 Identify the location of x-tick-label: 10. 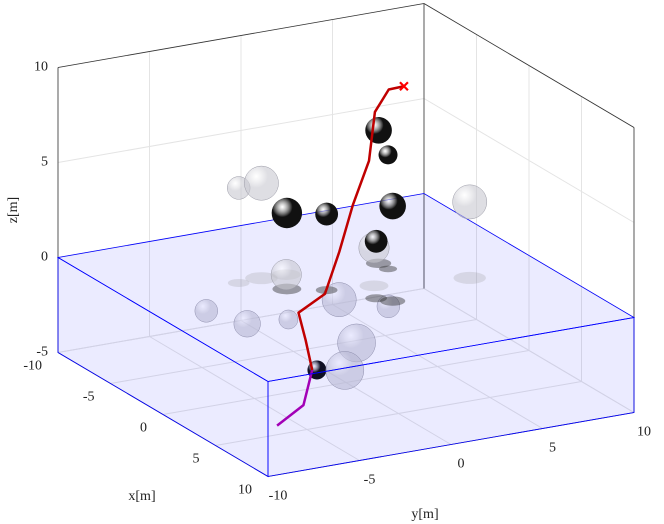
(245, 490).